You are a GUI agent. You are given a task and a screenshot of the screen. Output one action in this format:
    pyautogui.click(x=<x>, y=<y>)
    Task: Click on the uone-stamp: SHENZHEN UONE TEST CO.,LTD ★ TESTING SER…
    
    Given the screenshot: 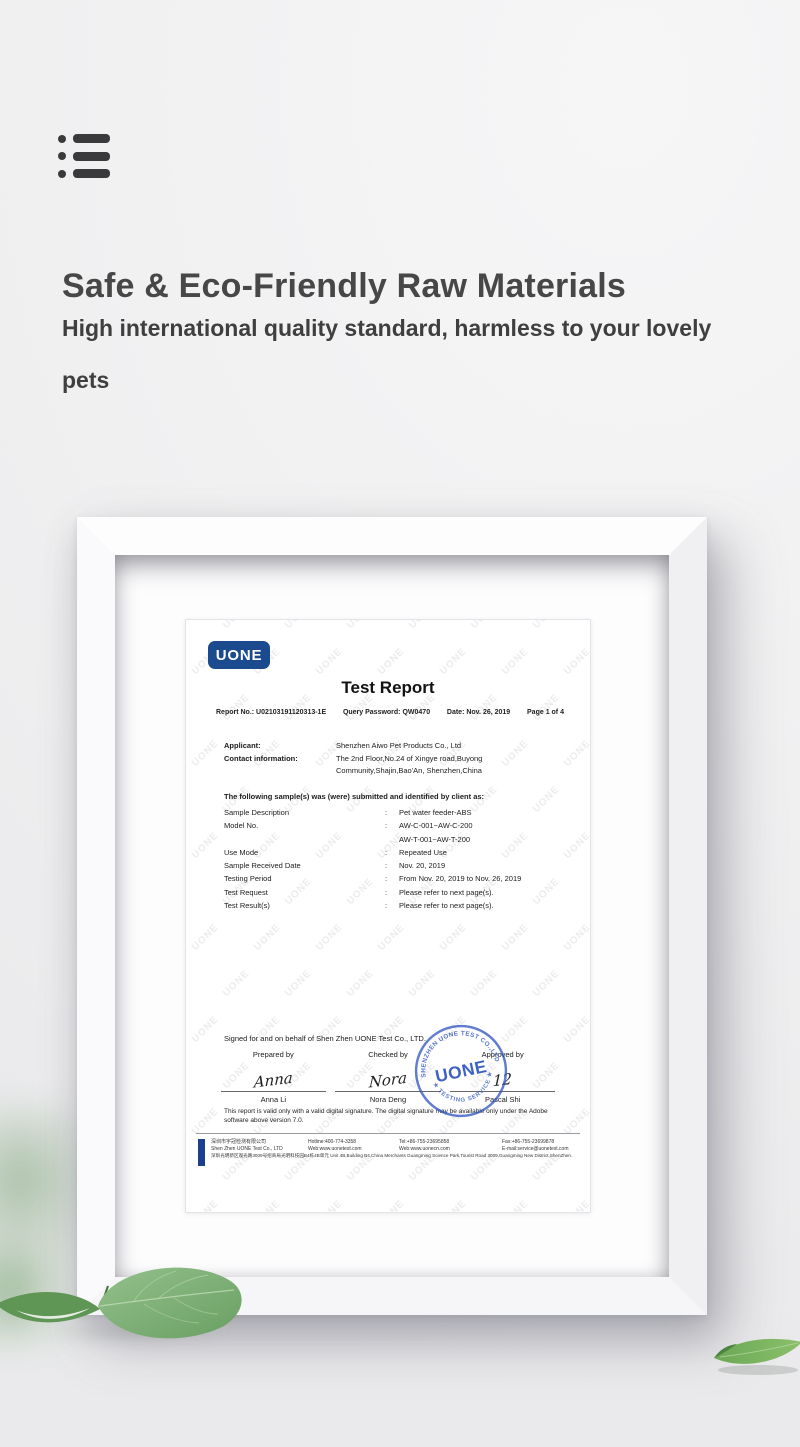 What is the action you would take?
    pyautogui.click(x=460, y=1070)
    